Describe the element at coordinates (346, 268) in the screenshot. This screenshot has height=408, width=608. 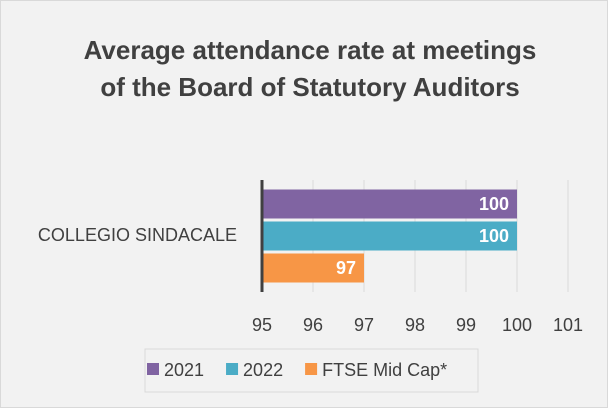
I see `data-label: 97` at that location.